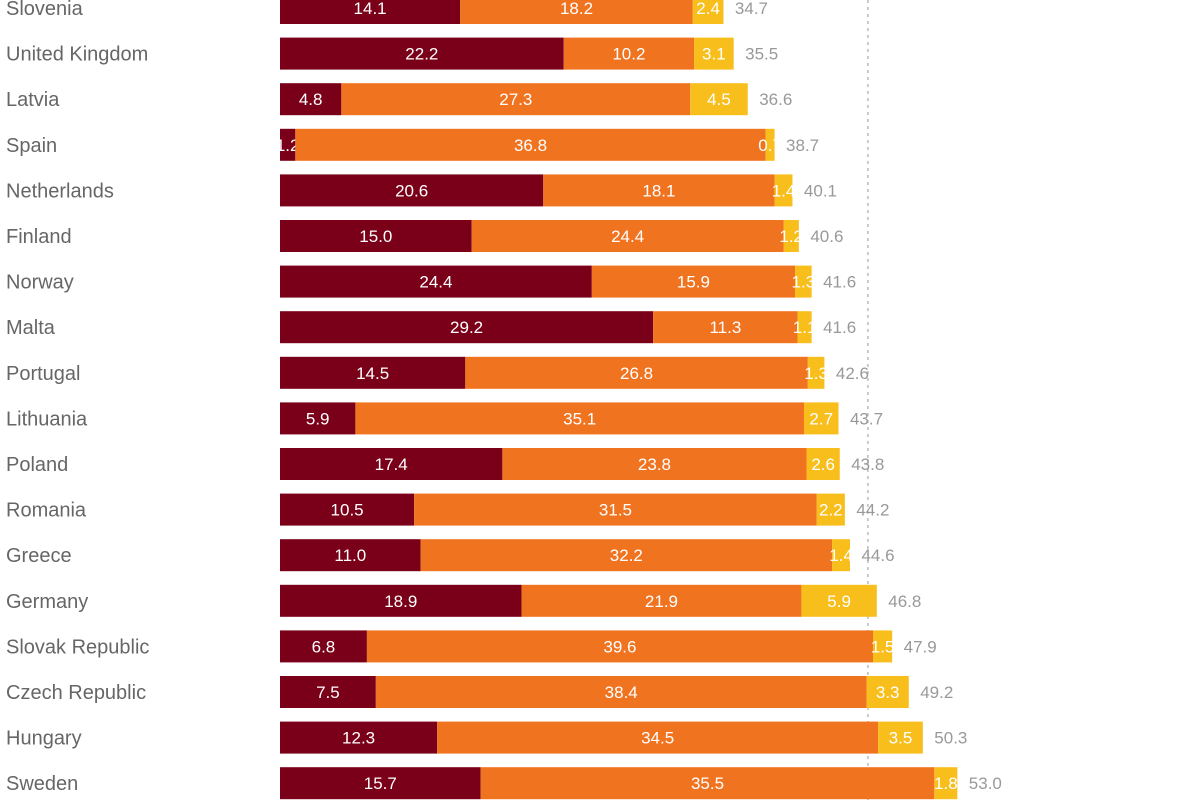 The image size is (1200, 800). I want to click on segment-value-label: 12.3, so click(358, 738).